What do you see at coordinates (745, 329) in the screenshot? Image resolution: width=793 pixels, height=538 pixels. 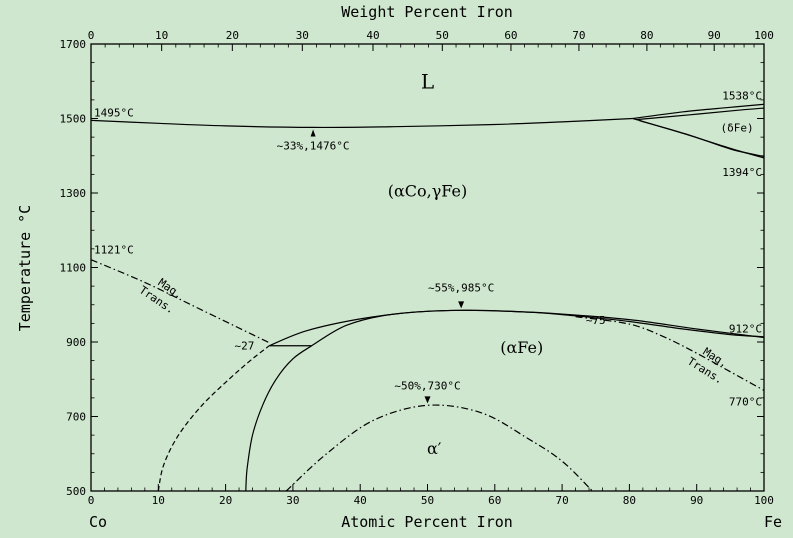 I see `annotation-label: 912°C` at bounding box center [745, 329].